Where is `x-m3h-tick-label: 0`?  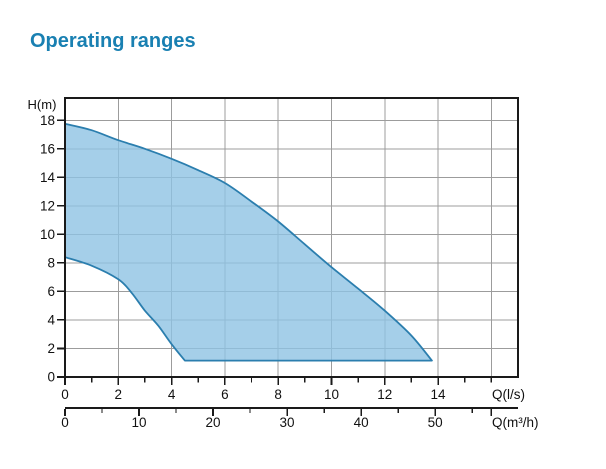 x-m3h-tick-label: 0 is located at coordinates (65, 422).